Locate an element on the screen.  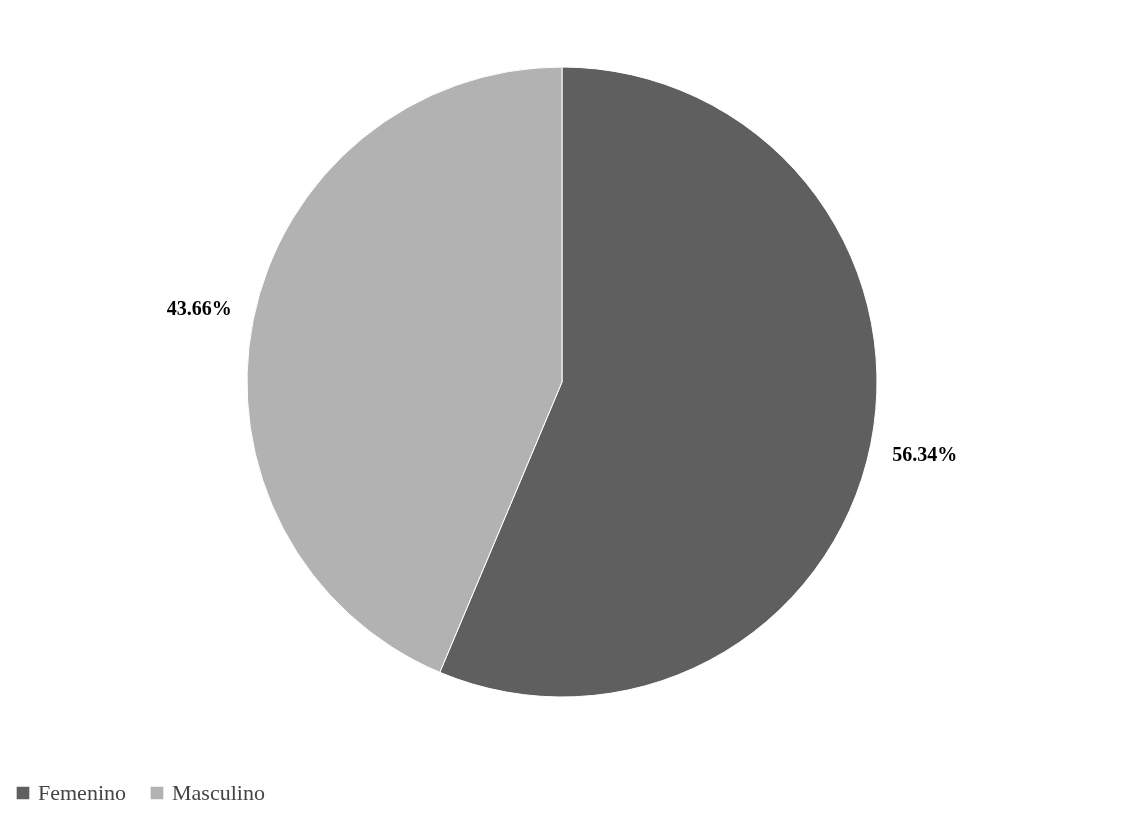
legend-label: Femenino is located at coordinates (82, 792).